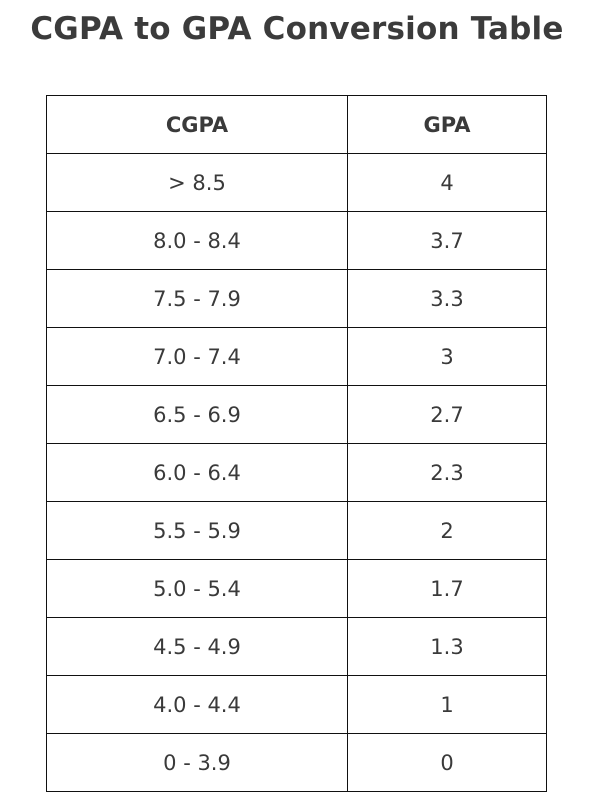  What do you see at coordinates (197, 356) in the screenshot?
I see `cgpa-cell: 7.0 - 7.4` at bounding box center [197, 356].